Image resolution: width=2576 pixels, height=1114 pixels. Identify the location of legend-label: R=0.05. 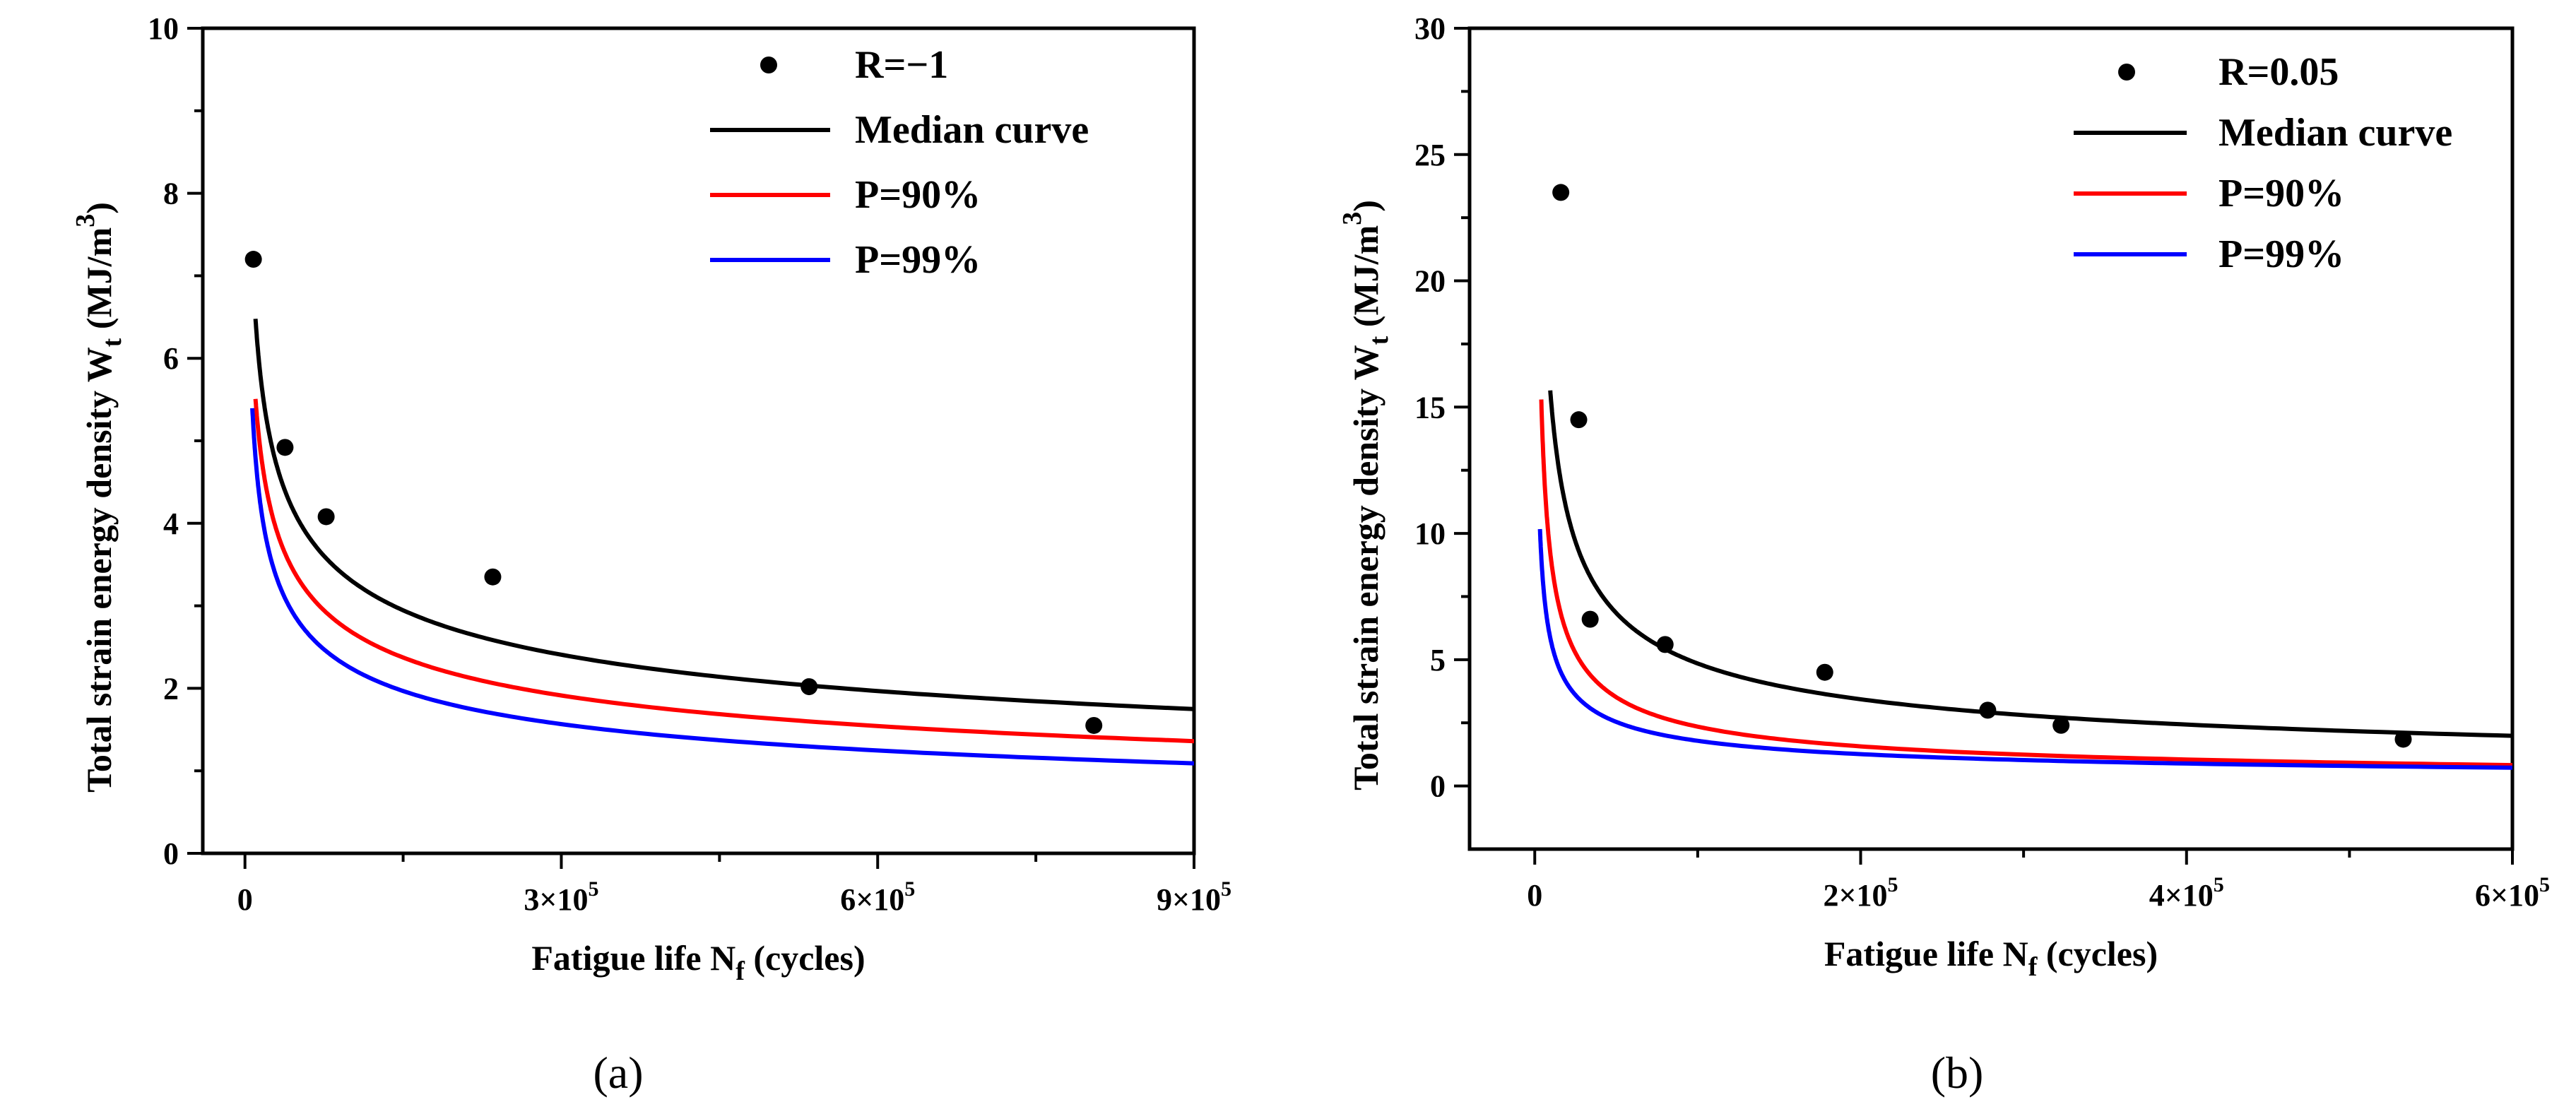
(2278, 72).